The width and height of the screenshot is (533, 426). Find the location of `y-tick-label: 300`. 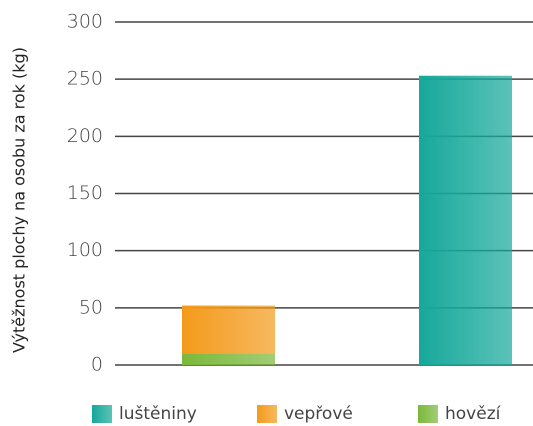

y-tick-label: 300 is located at coordinates (85, 22).